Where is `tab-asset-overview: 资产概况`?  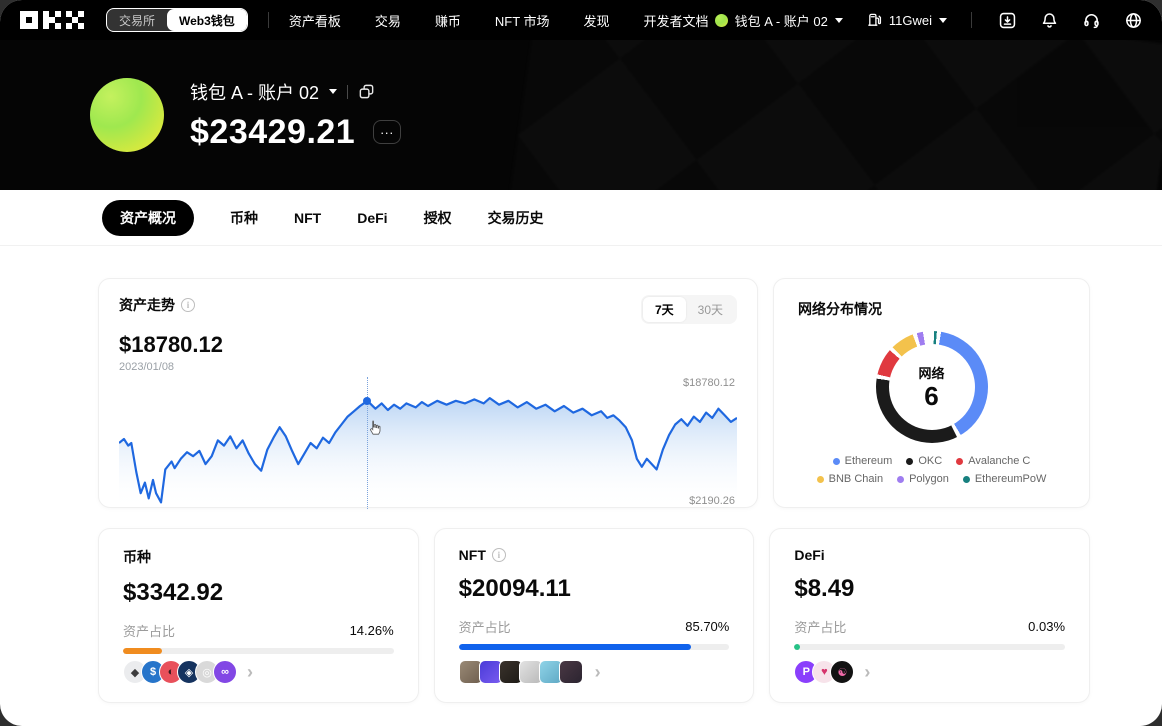 tab-asset-overview: 资产概况 is located at coordinates (148, 217).